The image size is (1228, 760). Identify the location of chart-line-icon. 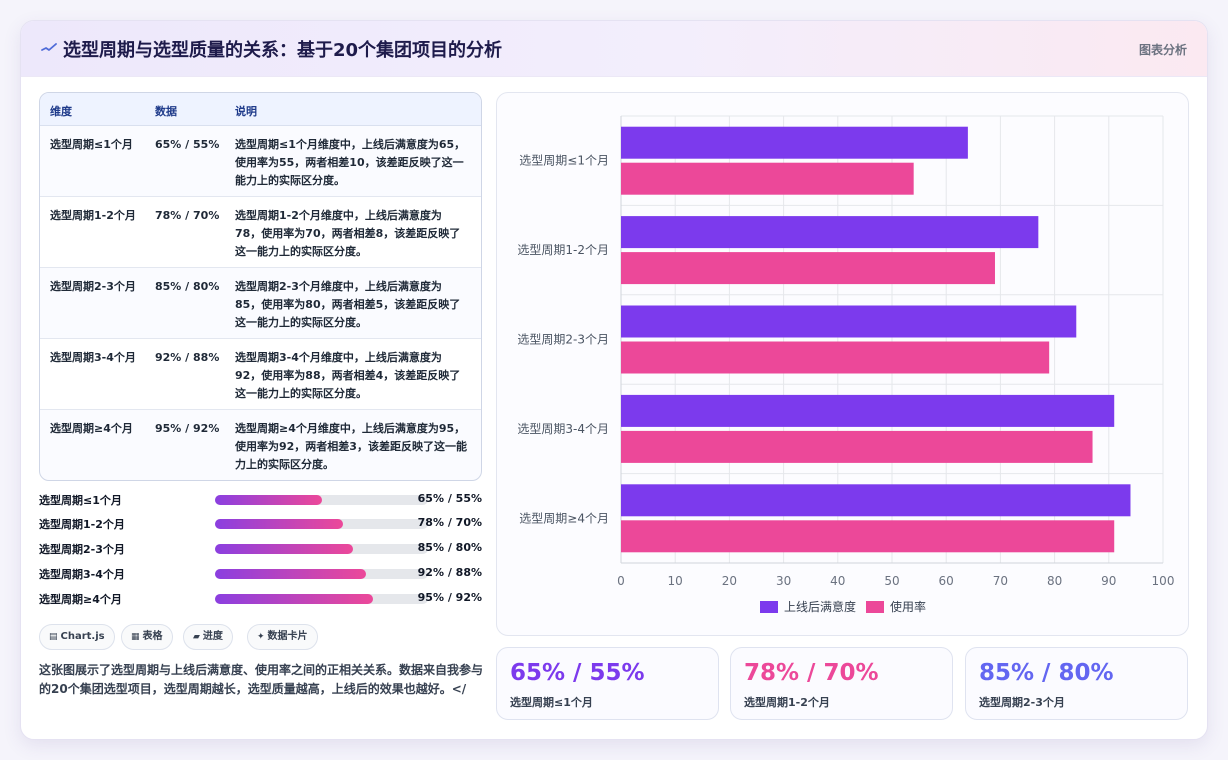
(49, 47).